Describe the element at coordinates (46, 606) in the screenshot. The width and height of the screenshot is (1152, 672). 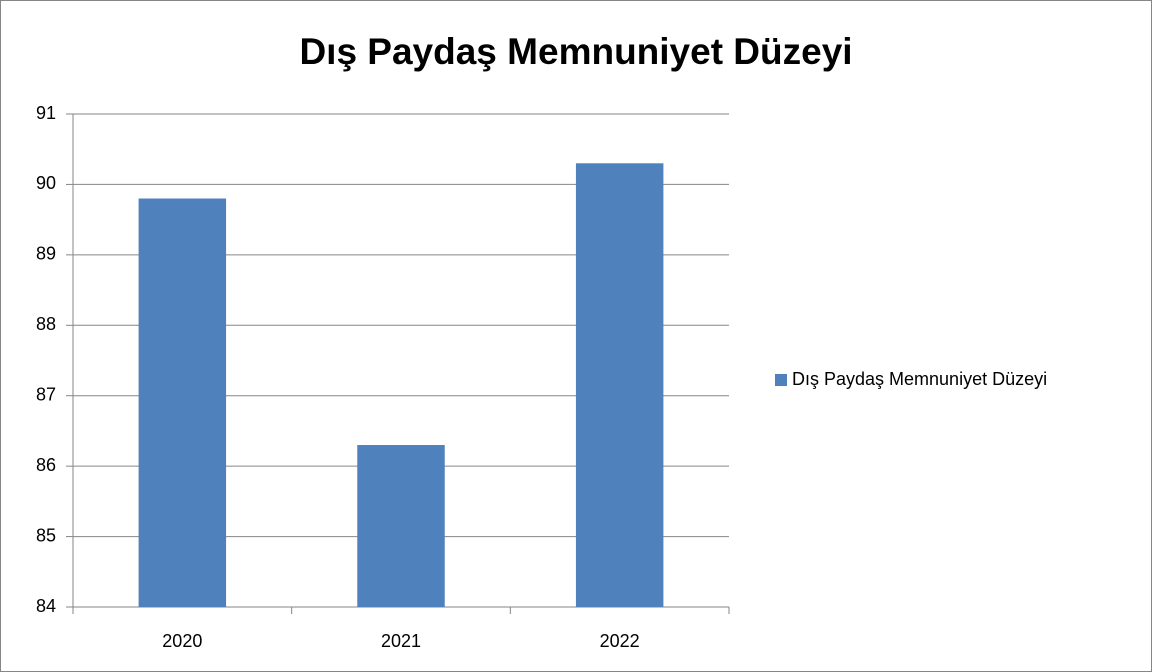
I see `y-tick-label: 84` at that location.